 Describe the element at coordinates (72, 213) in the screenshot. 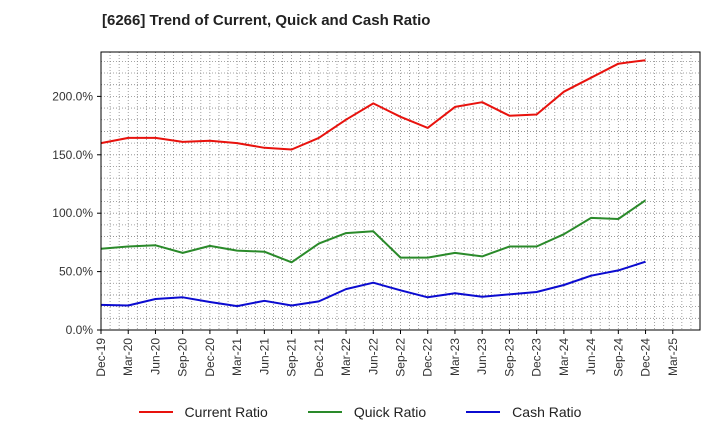

I see `y-tick-label: 100.0%` at that location.